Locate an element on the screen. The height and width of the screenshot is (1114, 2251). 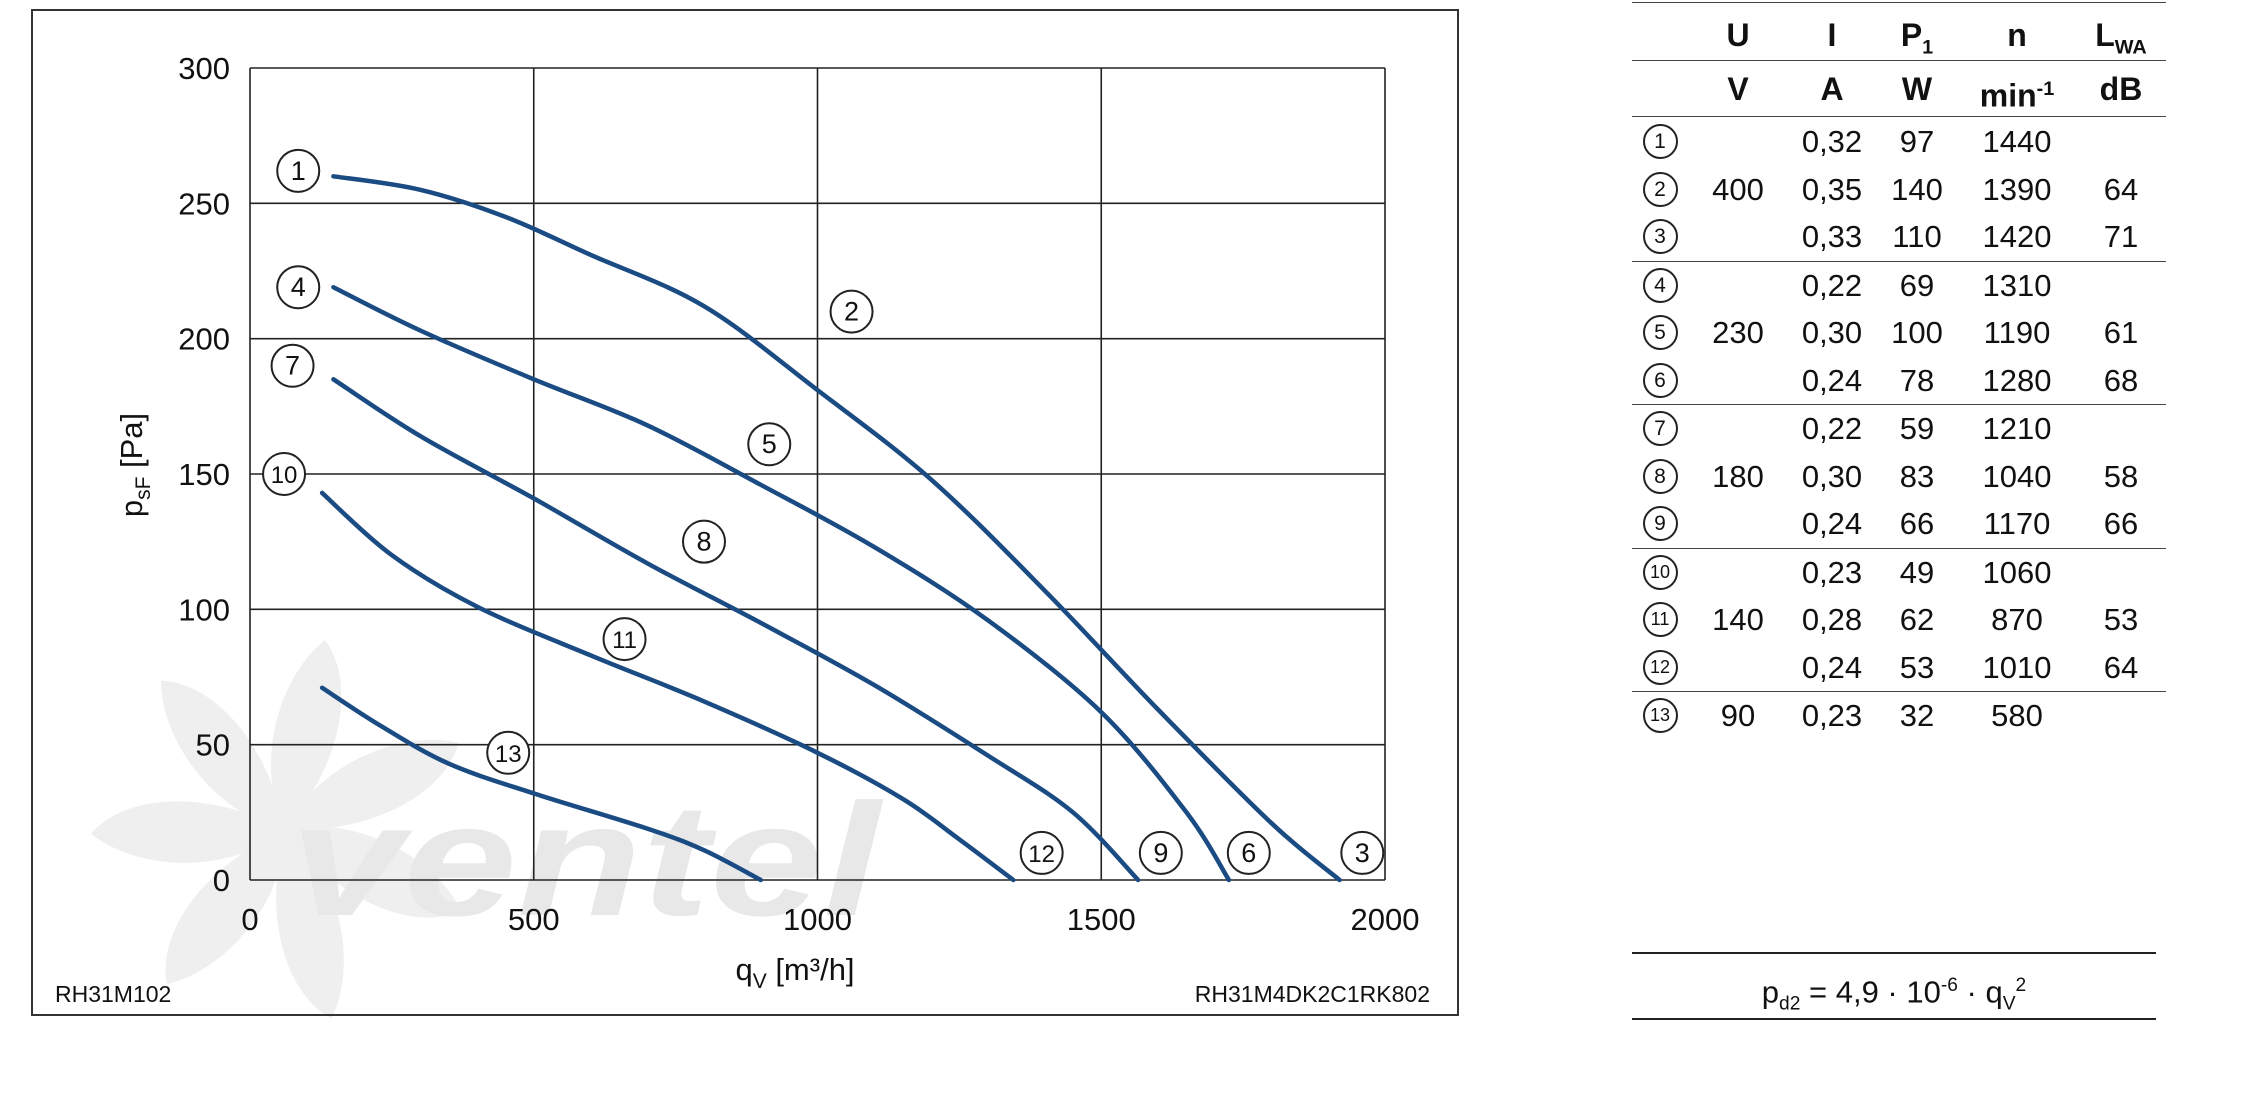
row-id-circle: 3 is located at coordinates (1660, 237).